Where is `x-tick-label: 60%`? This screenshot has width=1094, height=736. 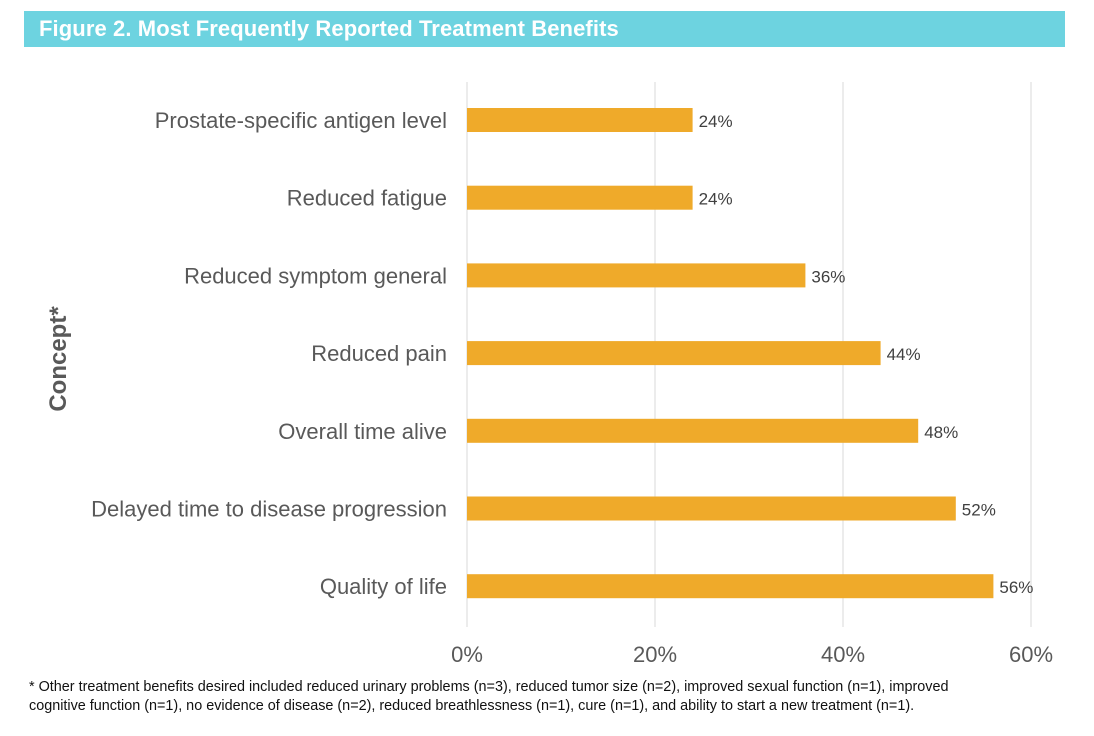
x-tick-label: 60% is located at coordinates (1031, 654).